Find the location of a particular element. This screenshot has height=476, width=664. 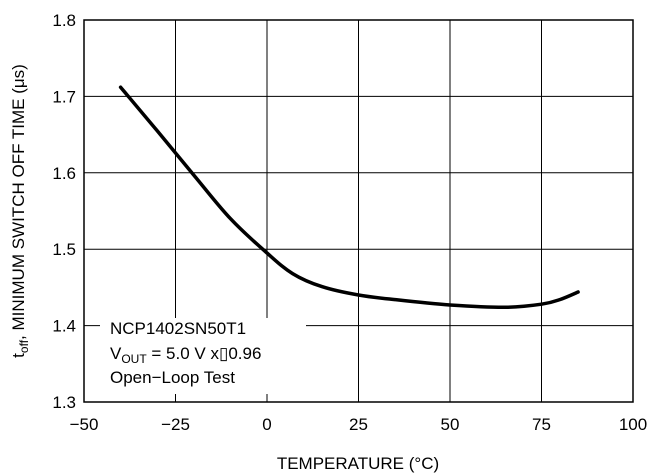

x-tick-label: 0 is located at coordinates (266, 424).